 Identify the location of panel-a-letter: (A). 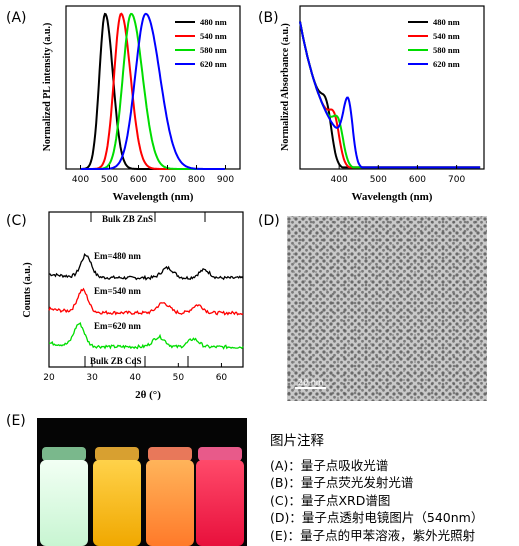
(16, 18).